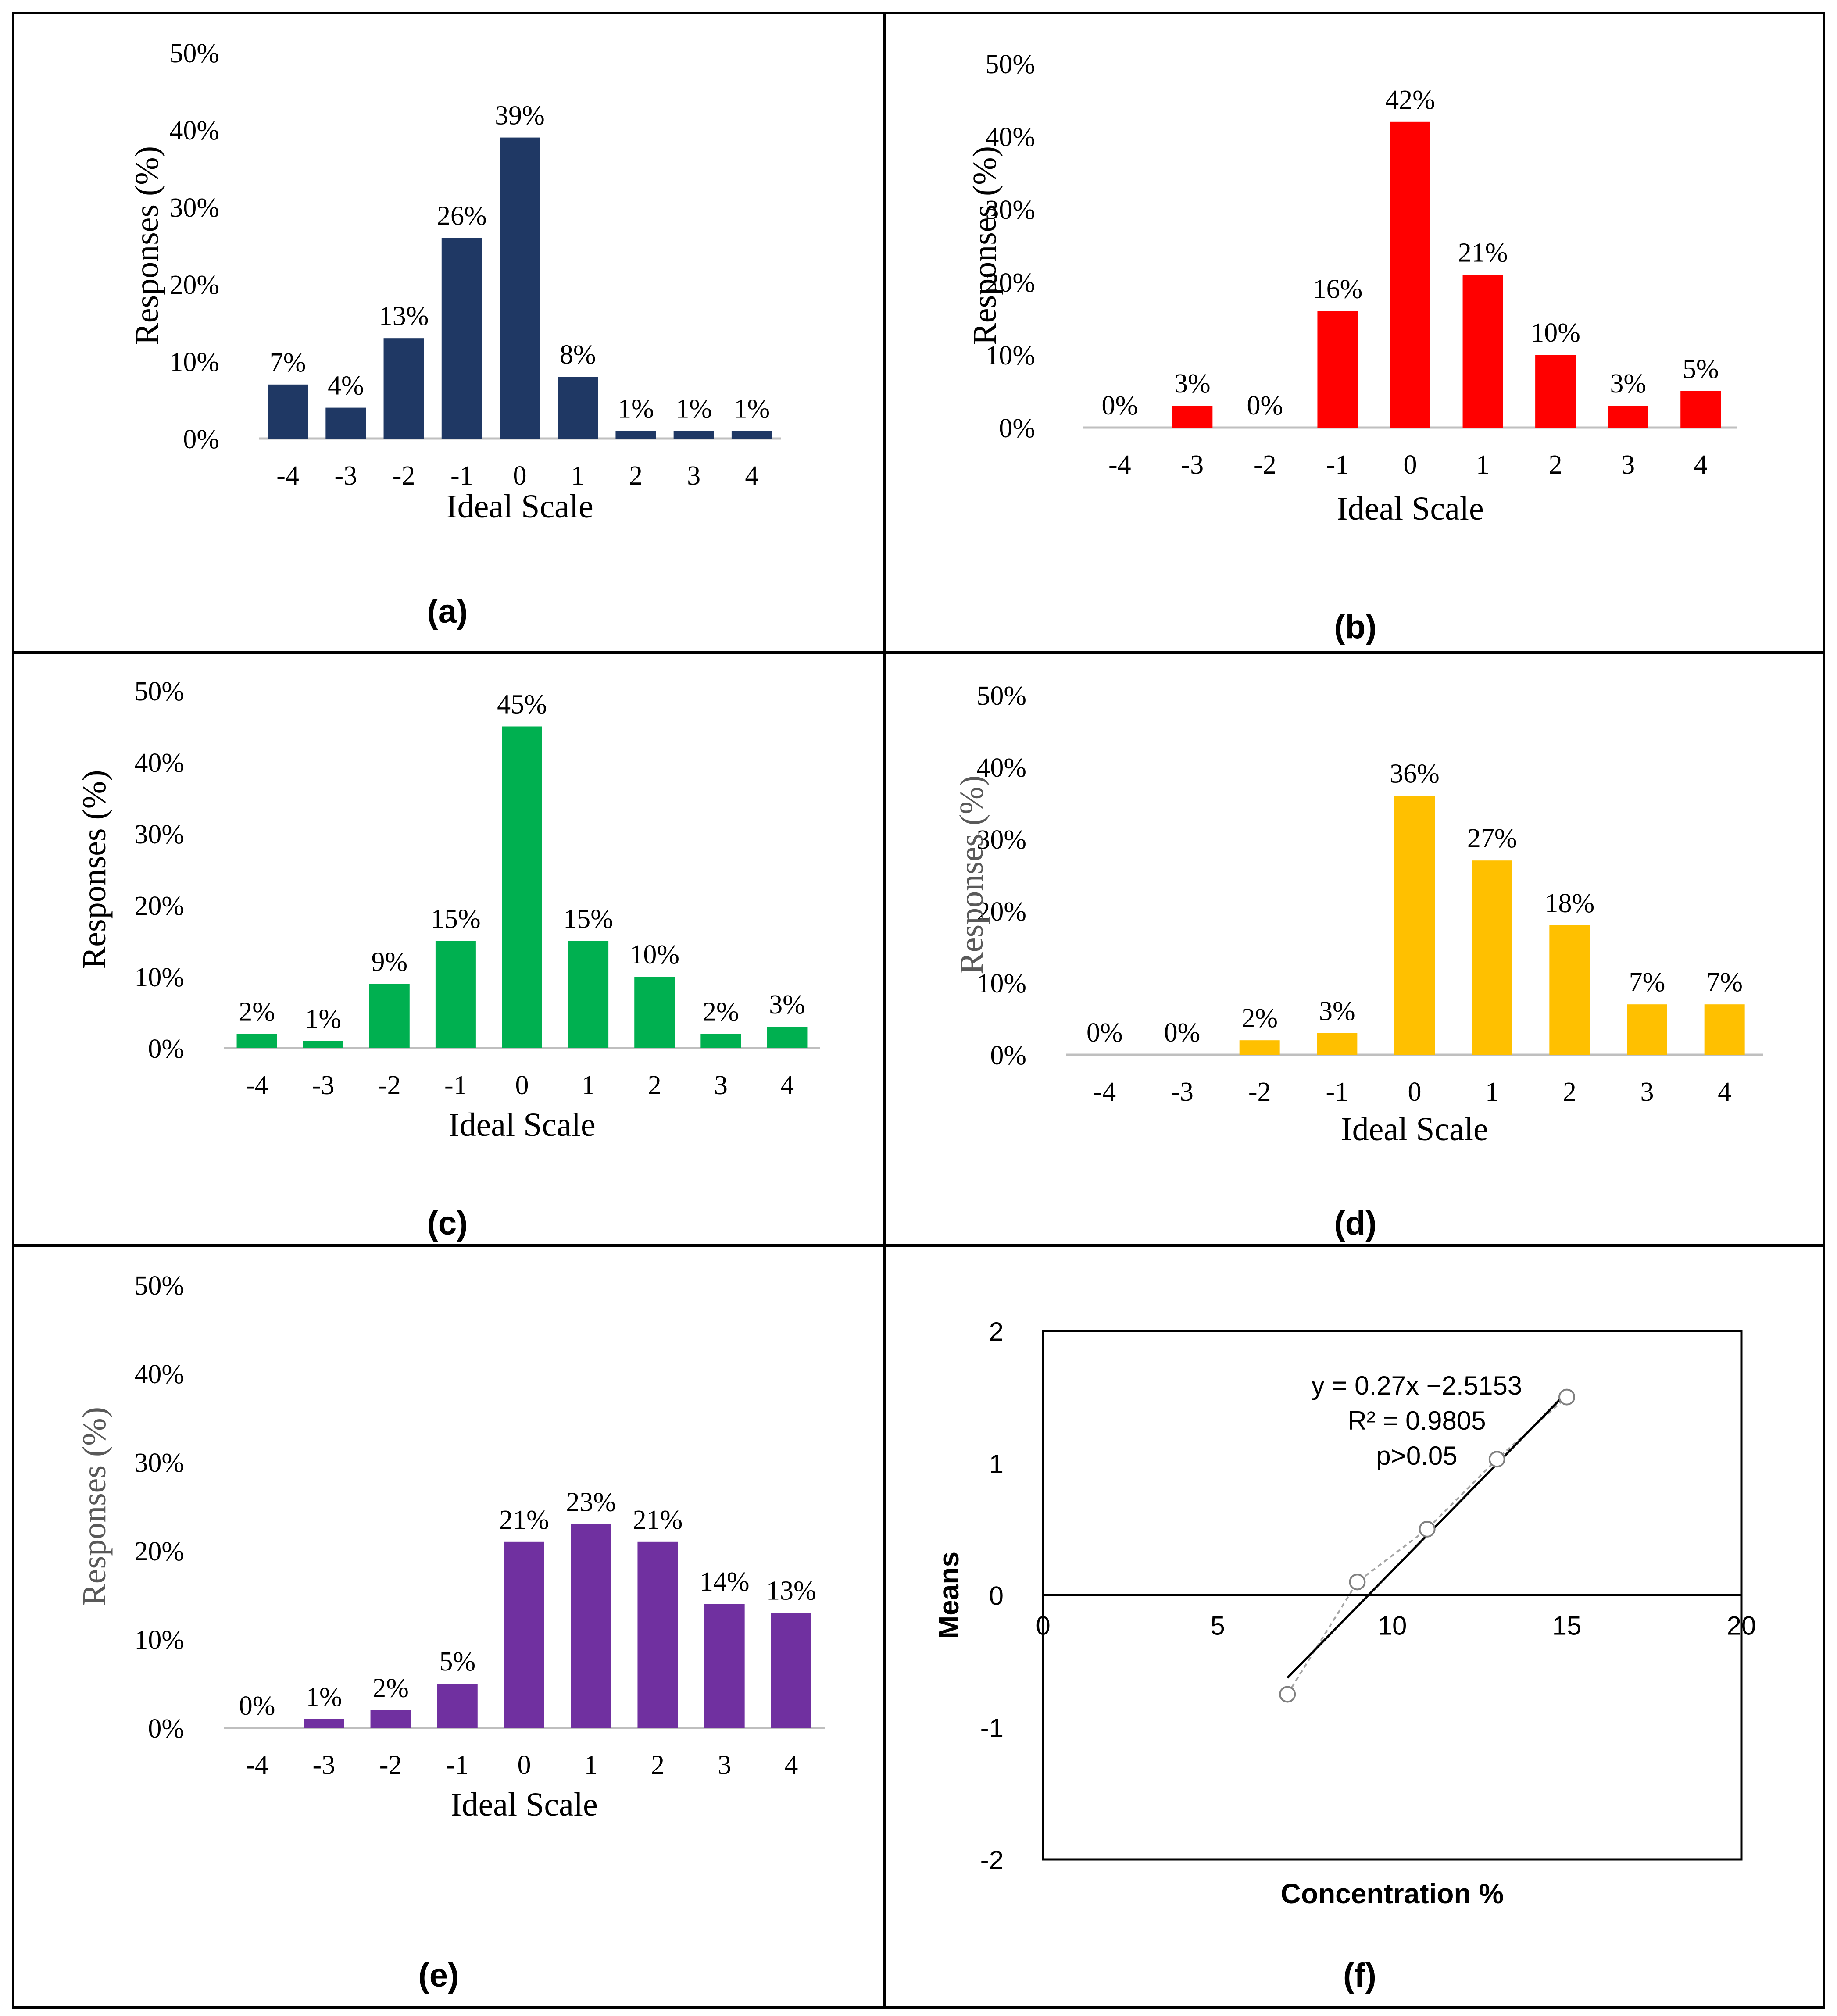  What do you see at coordinates (1416, 1420) in the screenshot?
I see `trendline-annotation: R² = 0.9805` at bounding box center [1416, 1420].